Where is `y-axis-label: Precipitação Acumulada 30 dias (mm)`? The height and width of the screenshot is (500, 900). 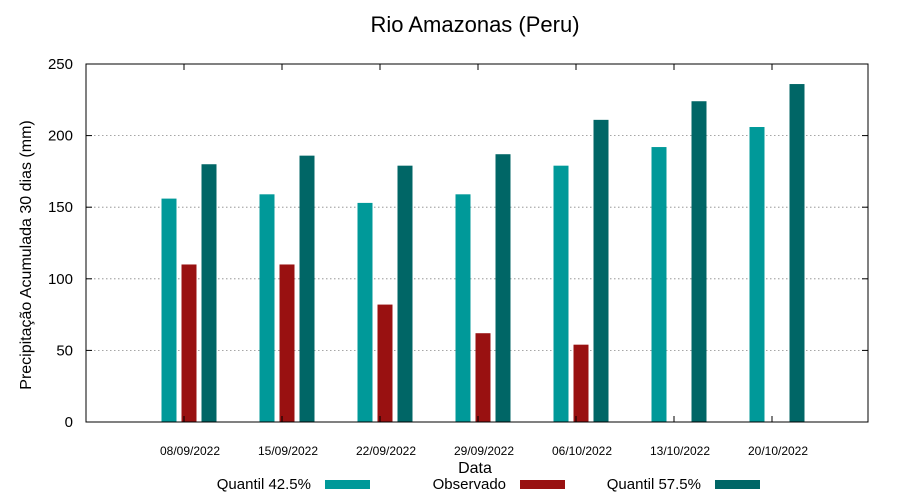 y-axis-label: Precipitação Acumulada 30 dias (mm) is located at coordinates (26, 254).